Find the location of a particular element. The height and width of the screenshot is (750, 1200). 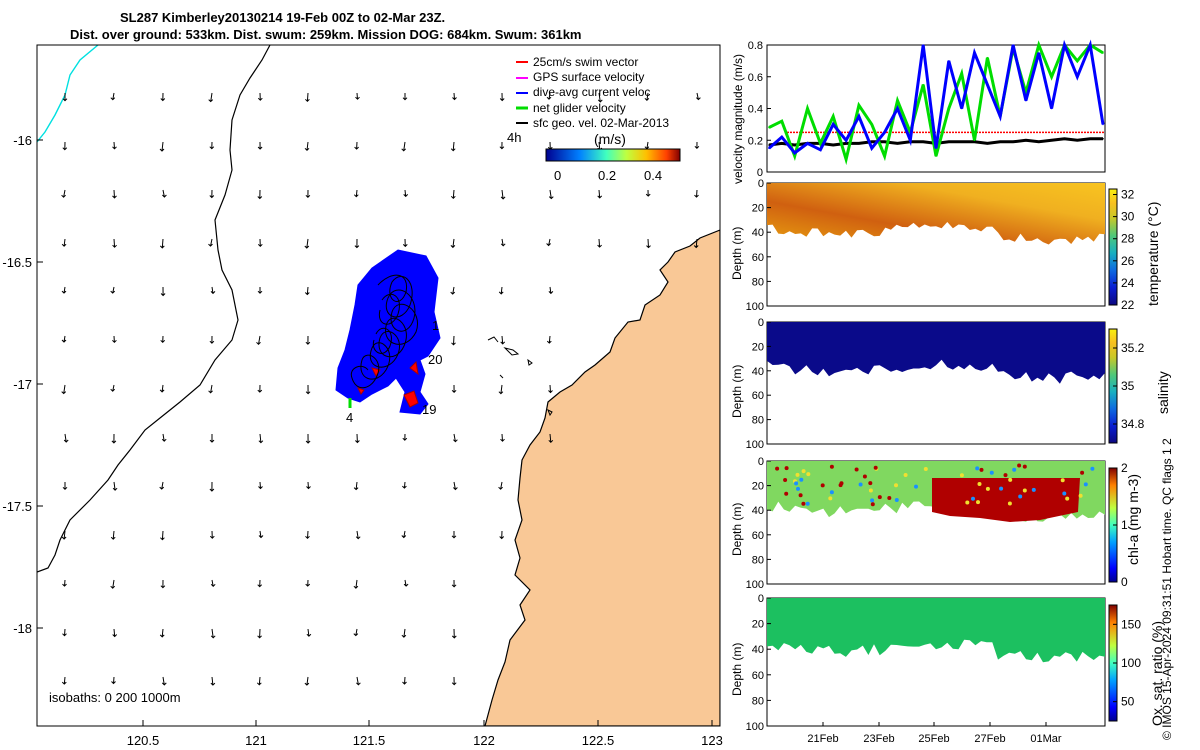

temperature-depth-tick-label: 0 is located at coordinates (761, 184).